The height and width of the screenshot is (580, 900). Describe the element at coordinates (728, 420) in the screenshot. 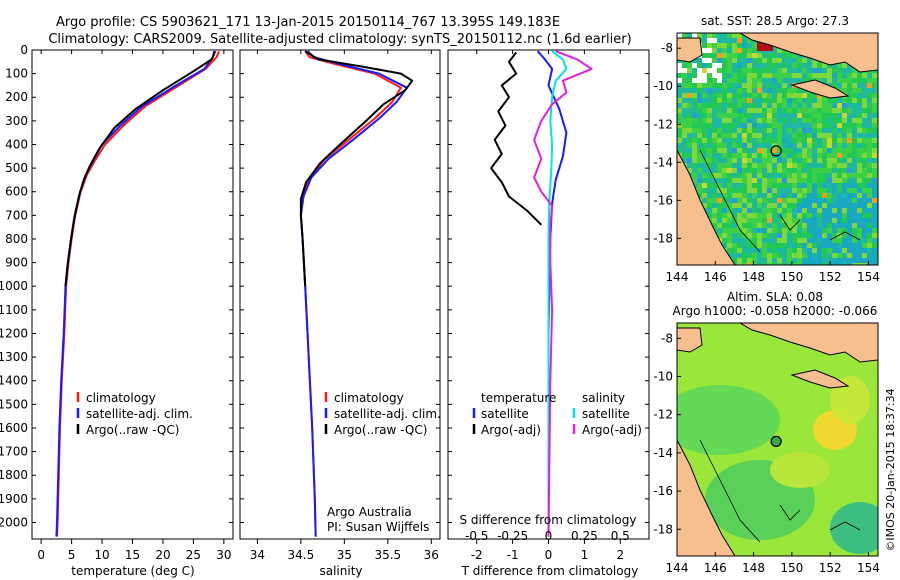

I see `sla-blob` at that location.